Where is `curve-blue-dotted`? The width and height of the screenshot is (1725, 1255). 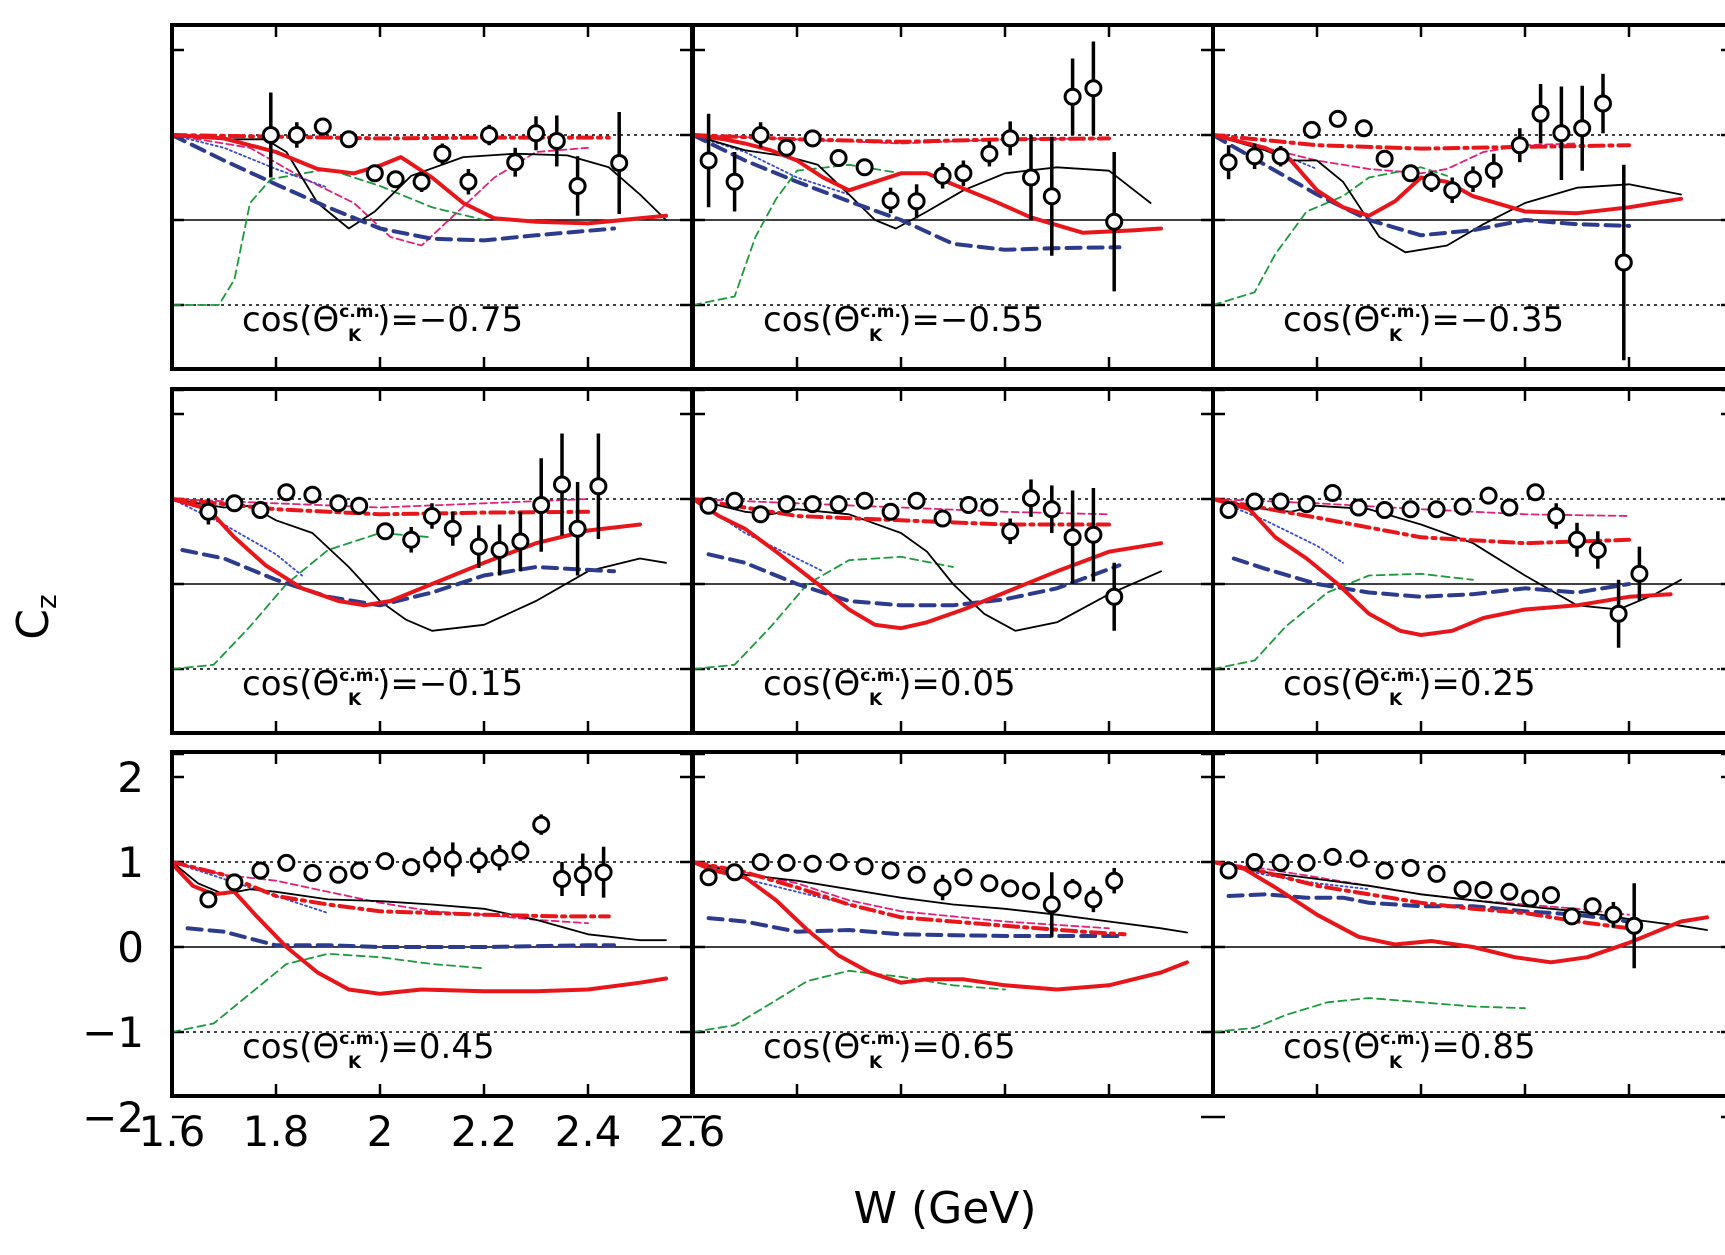 curve-blue-dotted is located at coordinates (250, 161).